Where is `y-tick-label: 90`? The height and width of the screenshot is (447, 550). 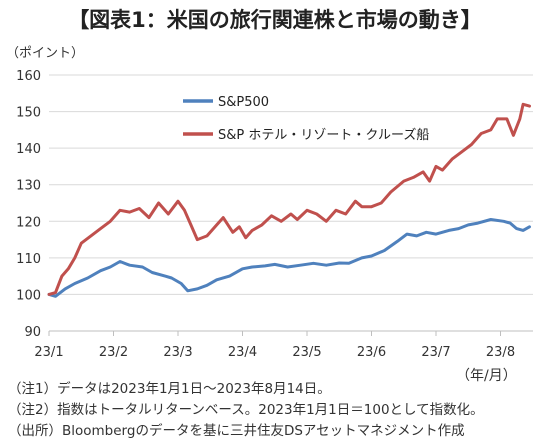 y-tick-label: 90 is located at coordinates (32, 332).